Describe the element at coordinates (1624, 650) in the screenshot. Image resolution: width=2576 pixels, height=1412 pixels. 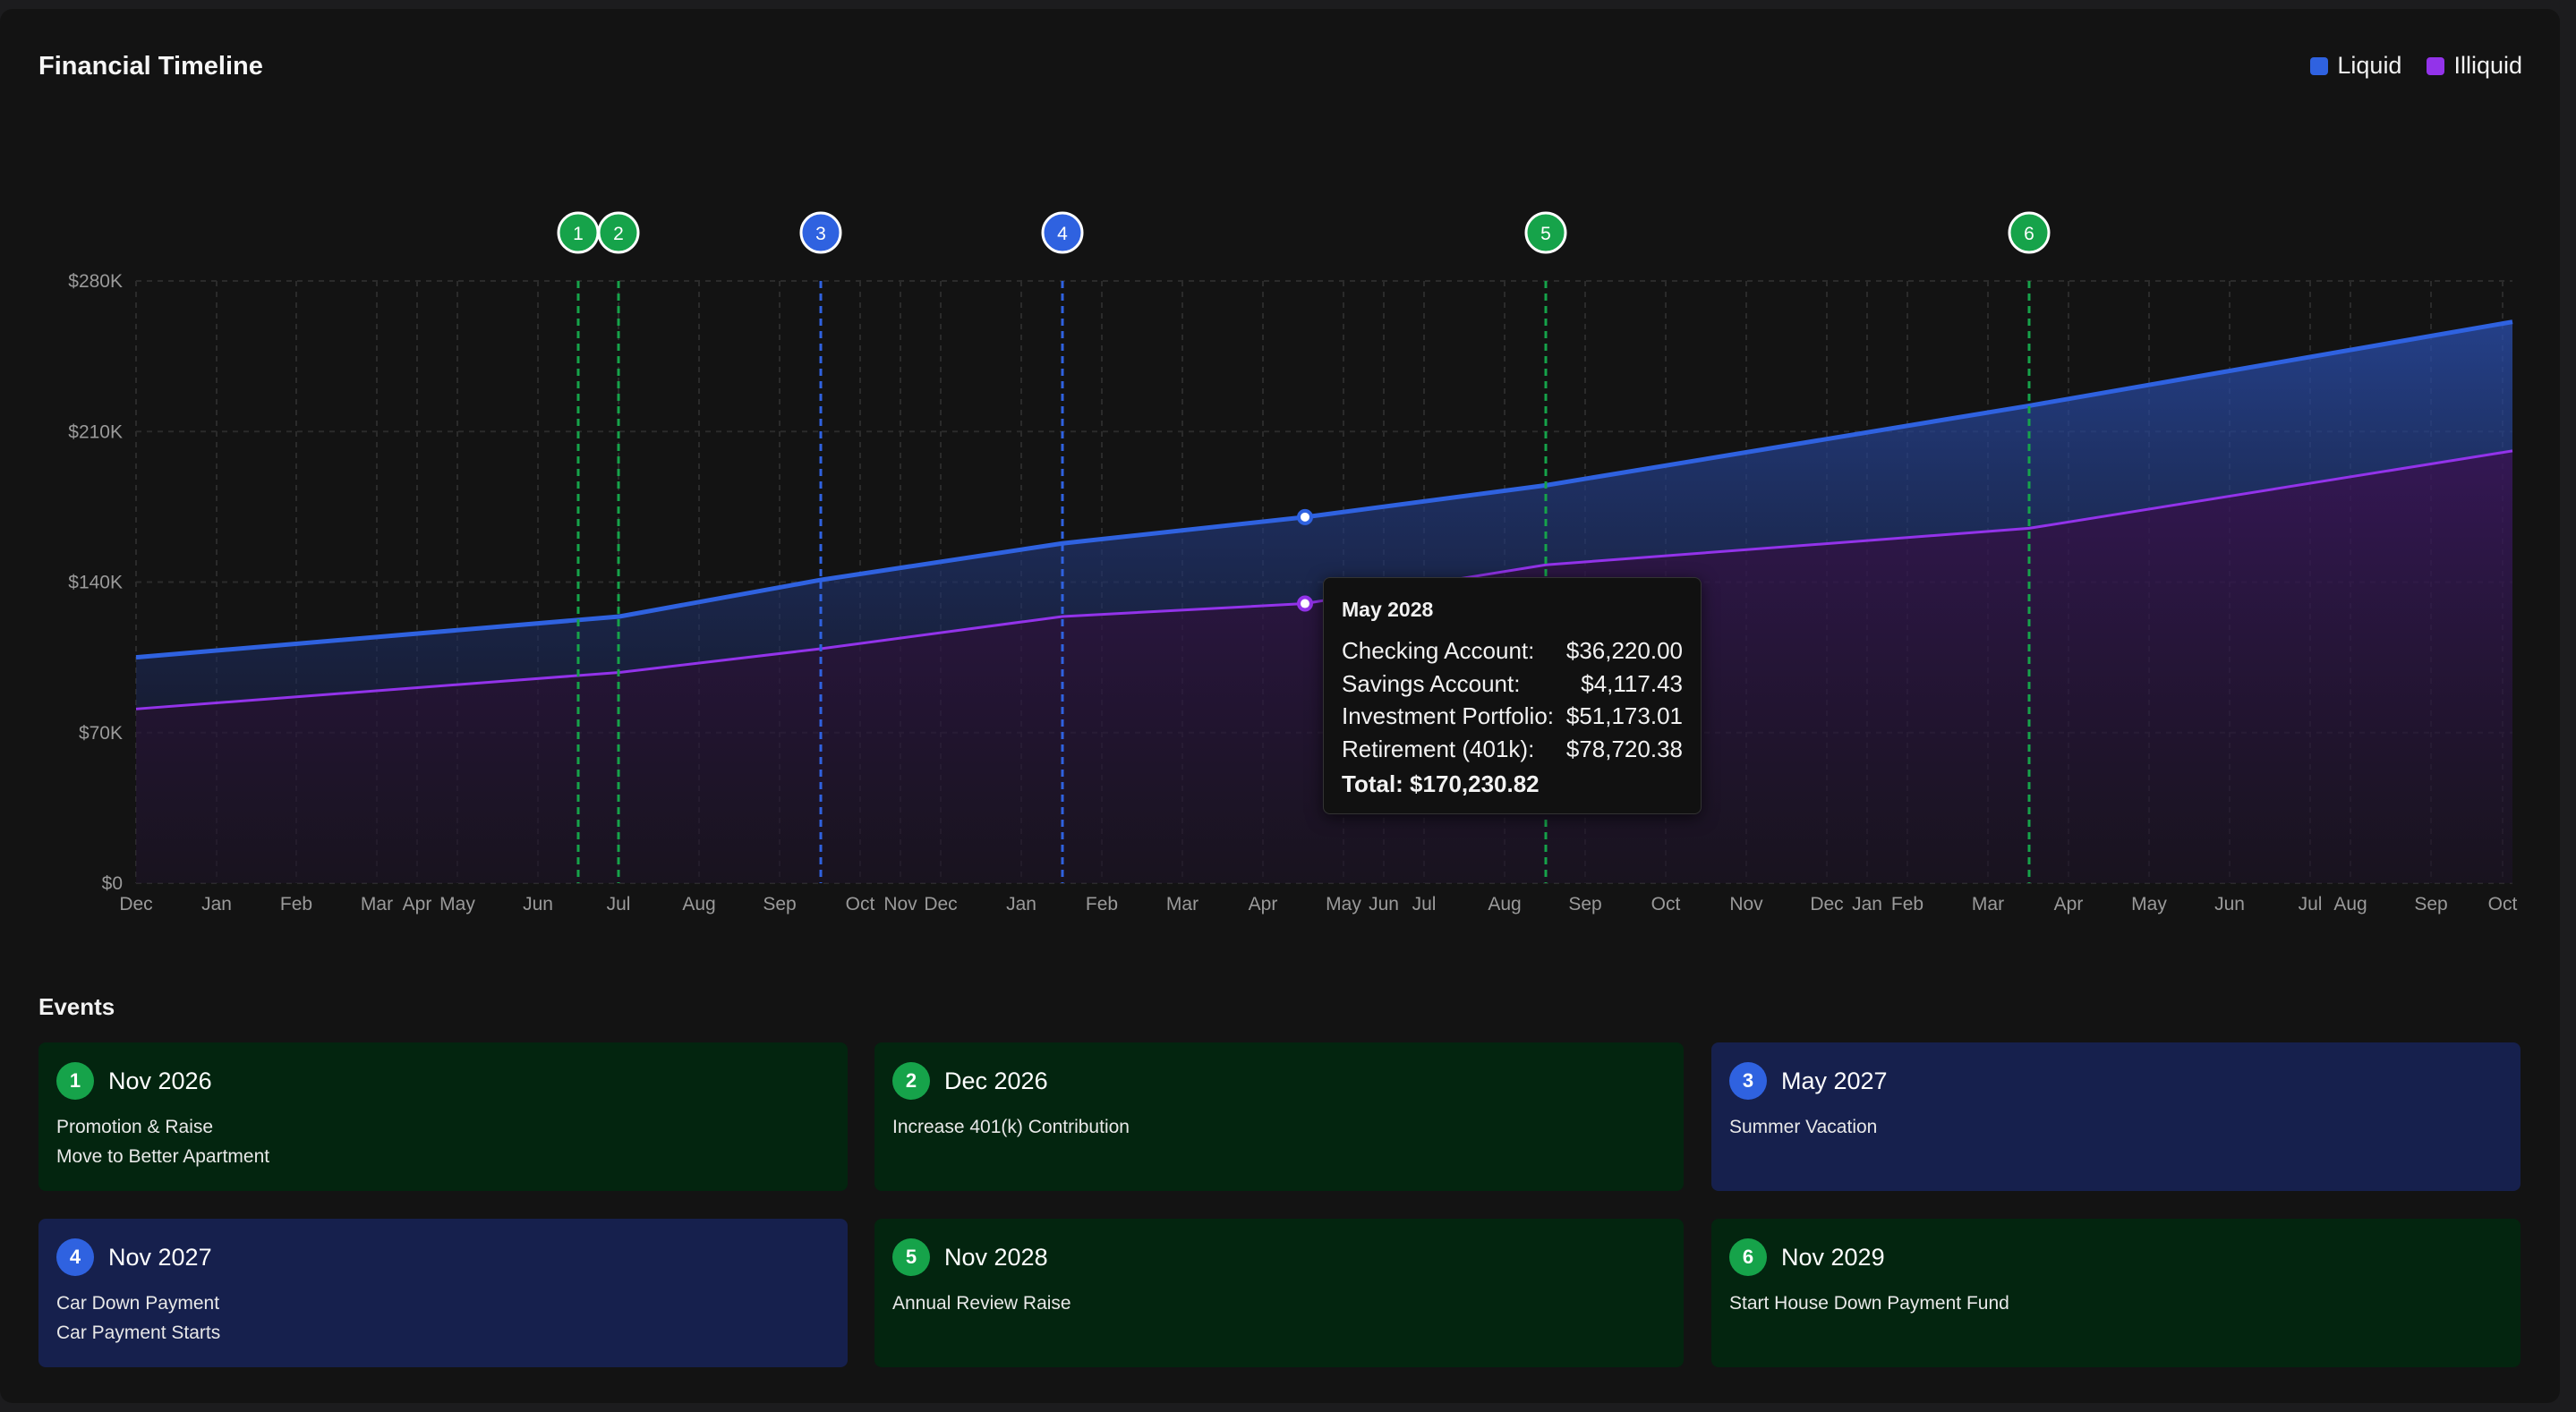
I see `tooltip-value: $36,220.00` at that location.